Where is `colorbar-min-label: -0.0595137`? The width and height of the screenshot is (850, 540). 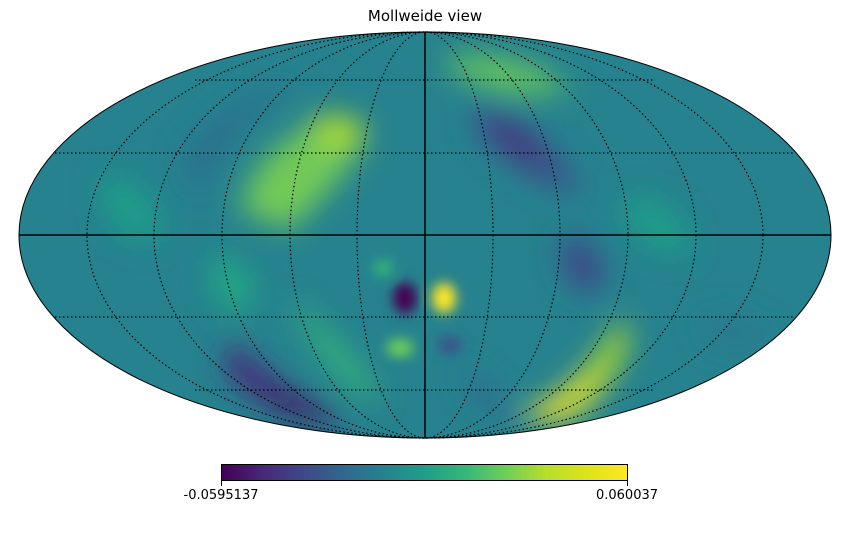 colorbar-min-label: -0.0595137 is located at coordinates (221, 495).